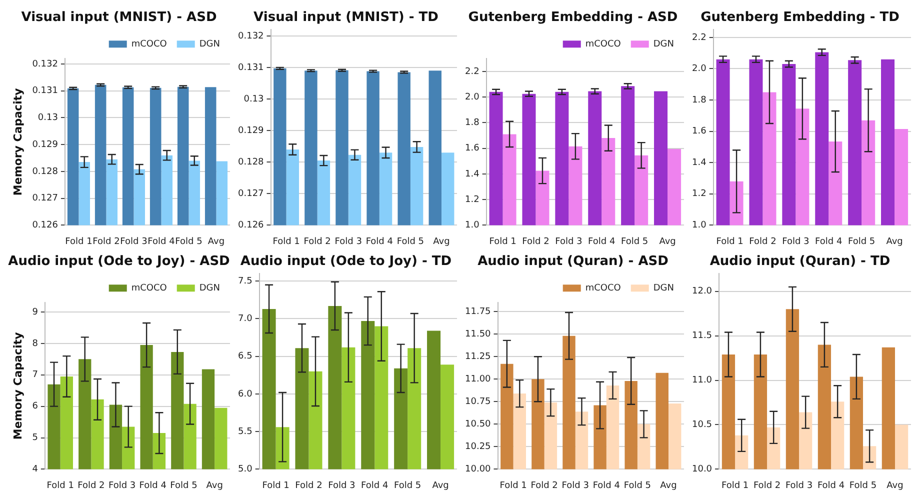  What do you see at coordinates (478, 311) in the screenshot?
I see `y-tick-label: 11.75` at bounding box center [478, 311].